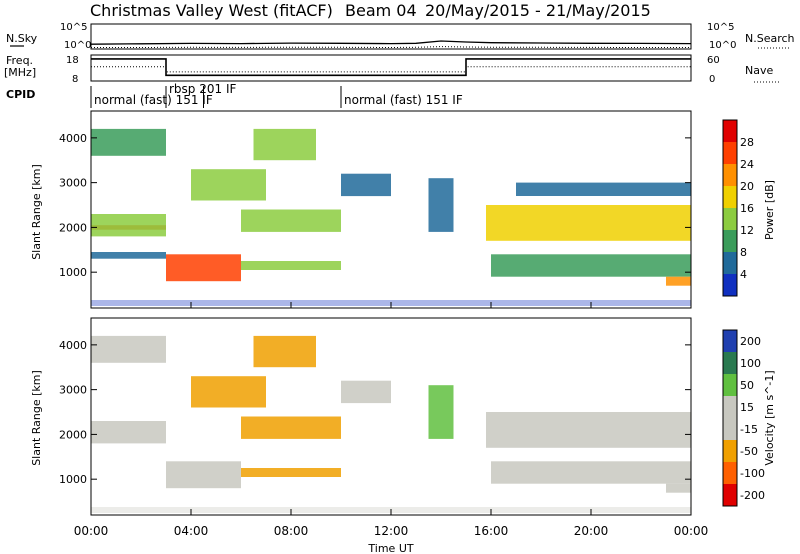  What do you see at coordinates (36, 212) in the screenshot?
I see `power-y-axis-label: Slant Range [km]` at bounding box center [36, 212].